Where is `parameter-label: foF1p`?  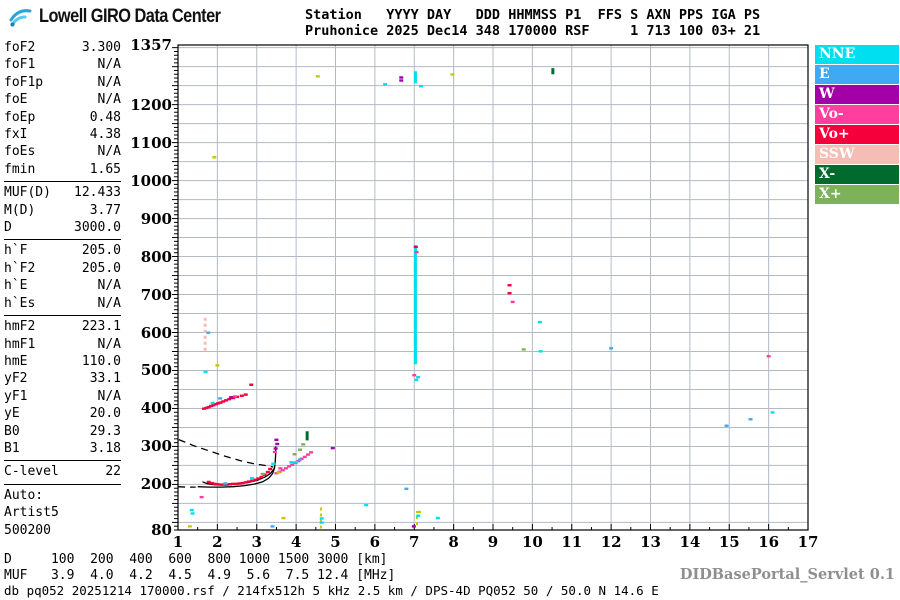 parameter-label: foF1p is located at coordinates (24, 82).